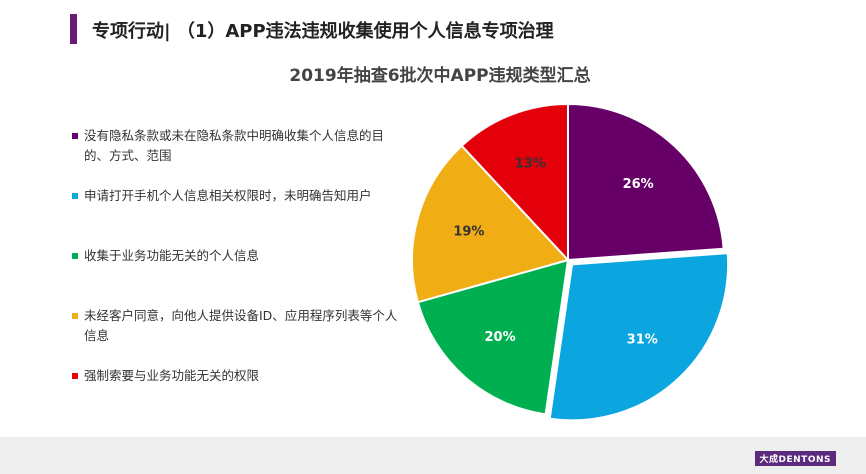 The image size is (866, 474). Describe the element at coordinates (530, 164) in the screenshot. I see `value-label: 13%` at that location.